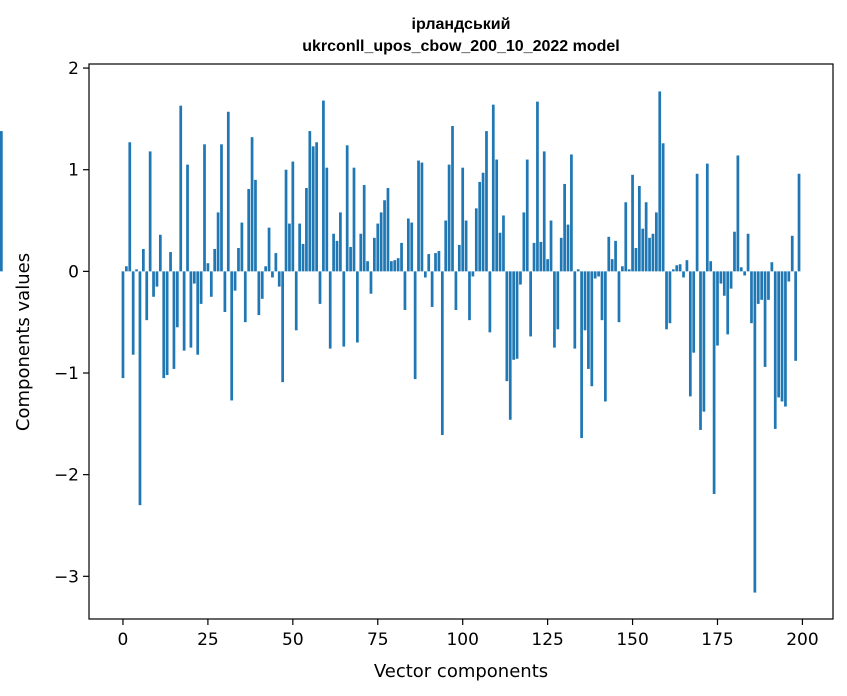 The height and width of the screenshot is (696, 847). Describe the element at coordinates (123, 640) in the screenshot. I see `x-tick-label: 0` at that location.